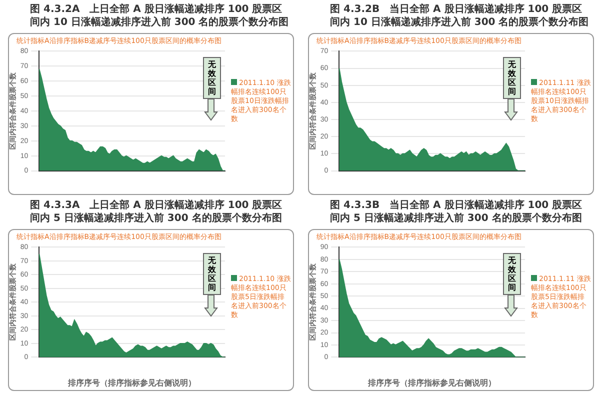 This screenshot has height=400, width=600. Describe the element at coordinates (157, 212) in the screenshot. I see `chart-title: 图 4.3.3A 上日全部 A 股日涨幅递减排序 100 股票区间内 5 日涨幅递减排序进入前 300 名的股票个数分布图` at that location.